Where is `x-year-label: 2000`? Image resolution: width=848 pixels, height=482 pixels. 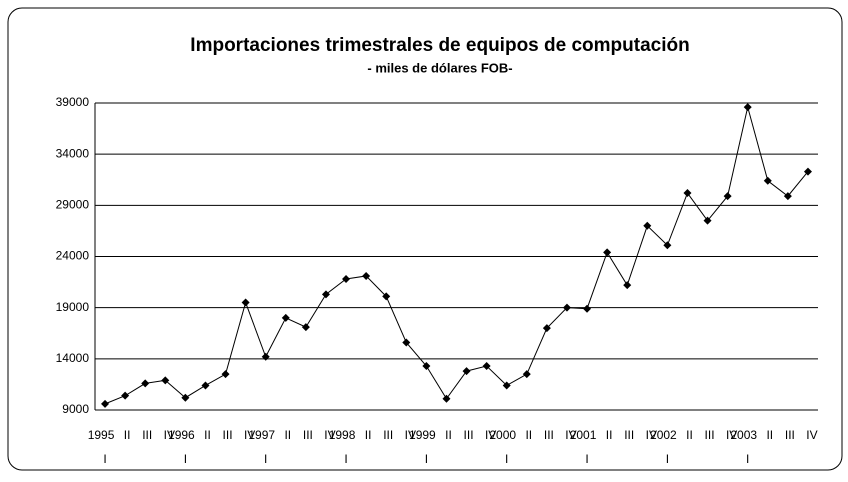 x-year-label: 2000 is located at coordinates (502, 435).